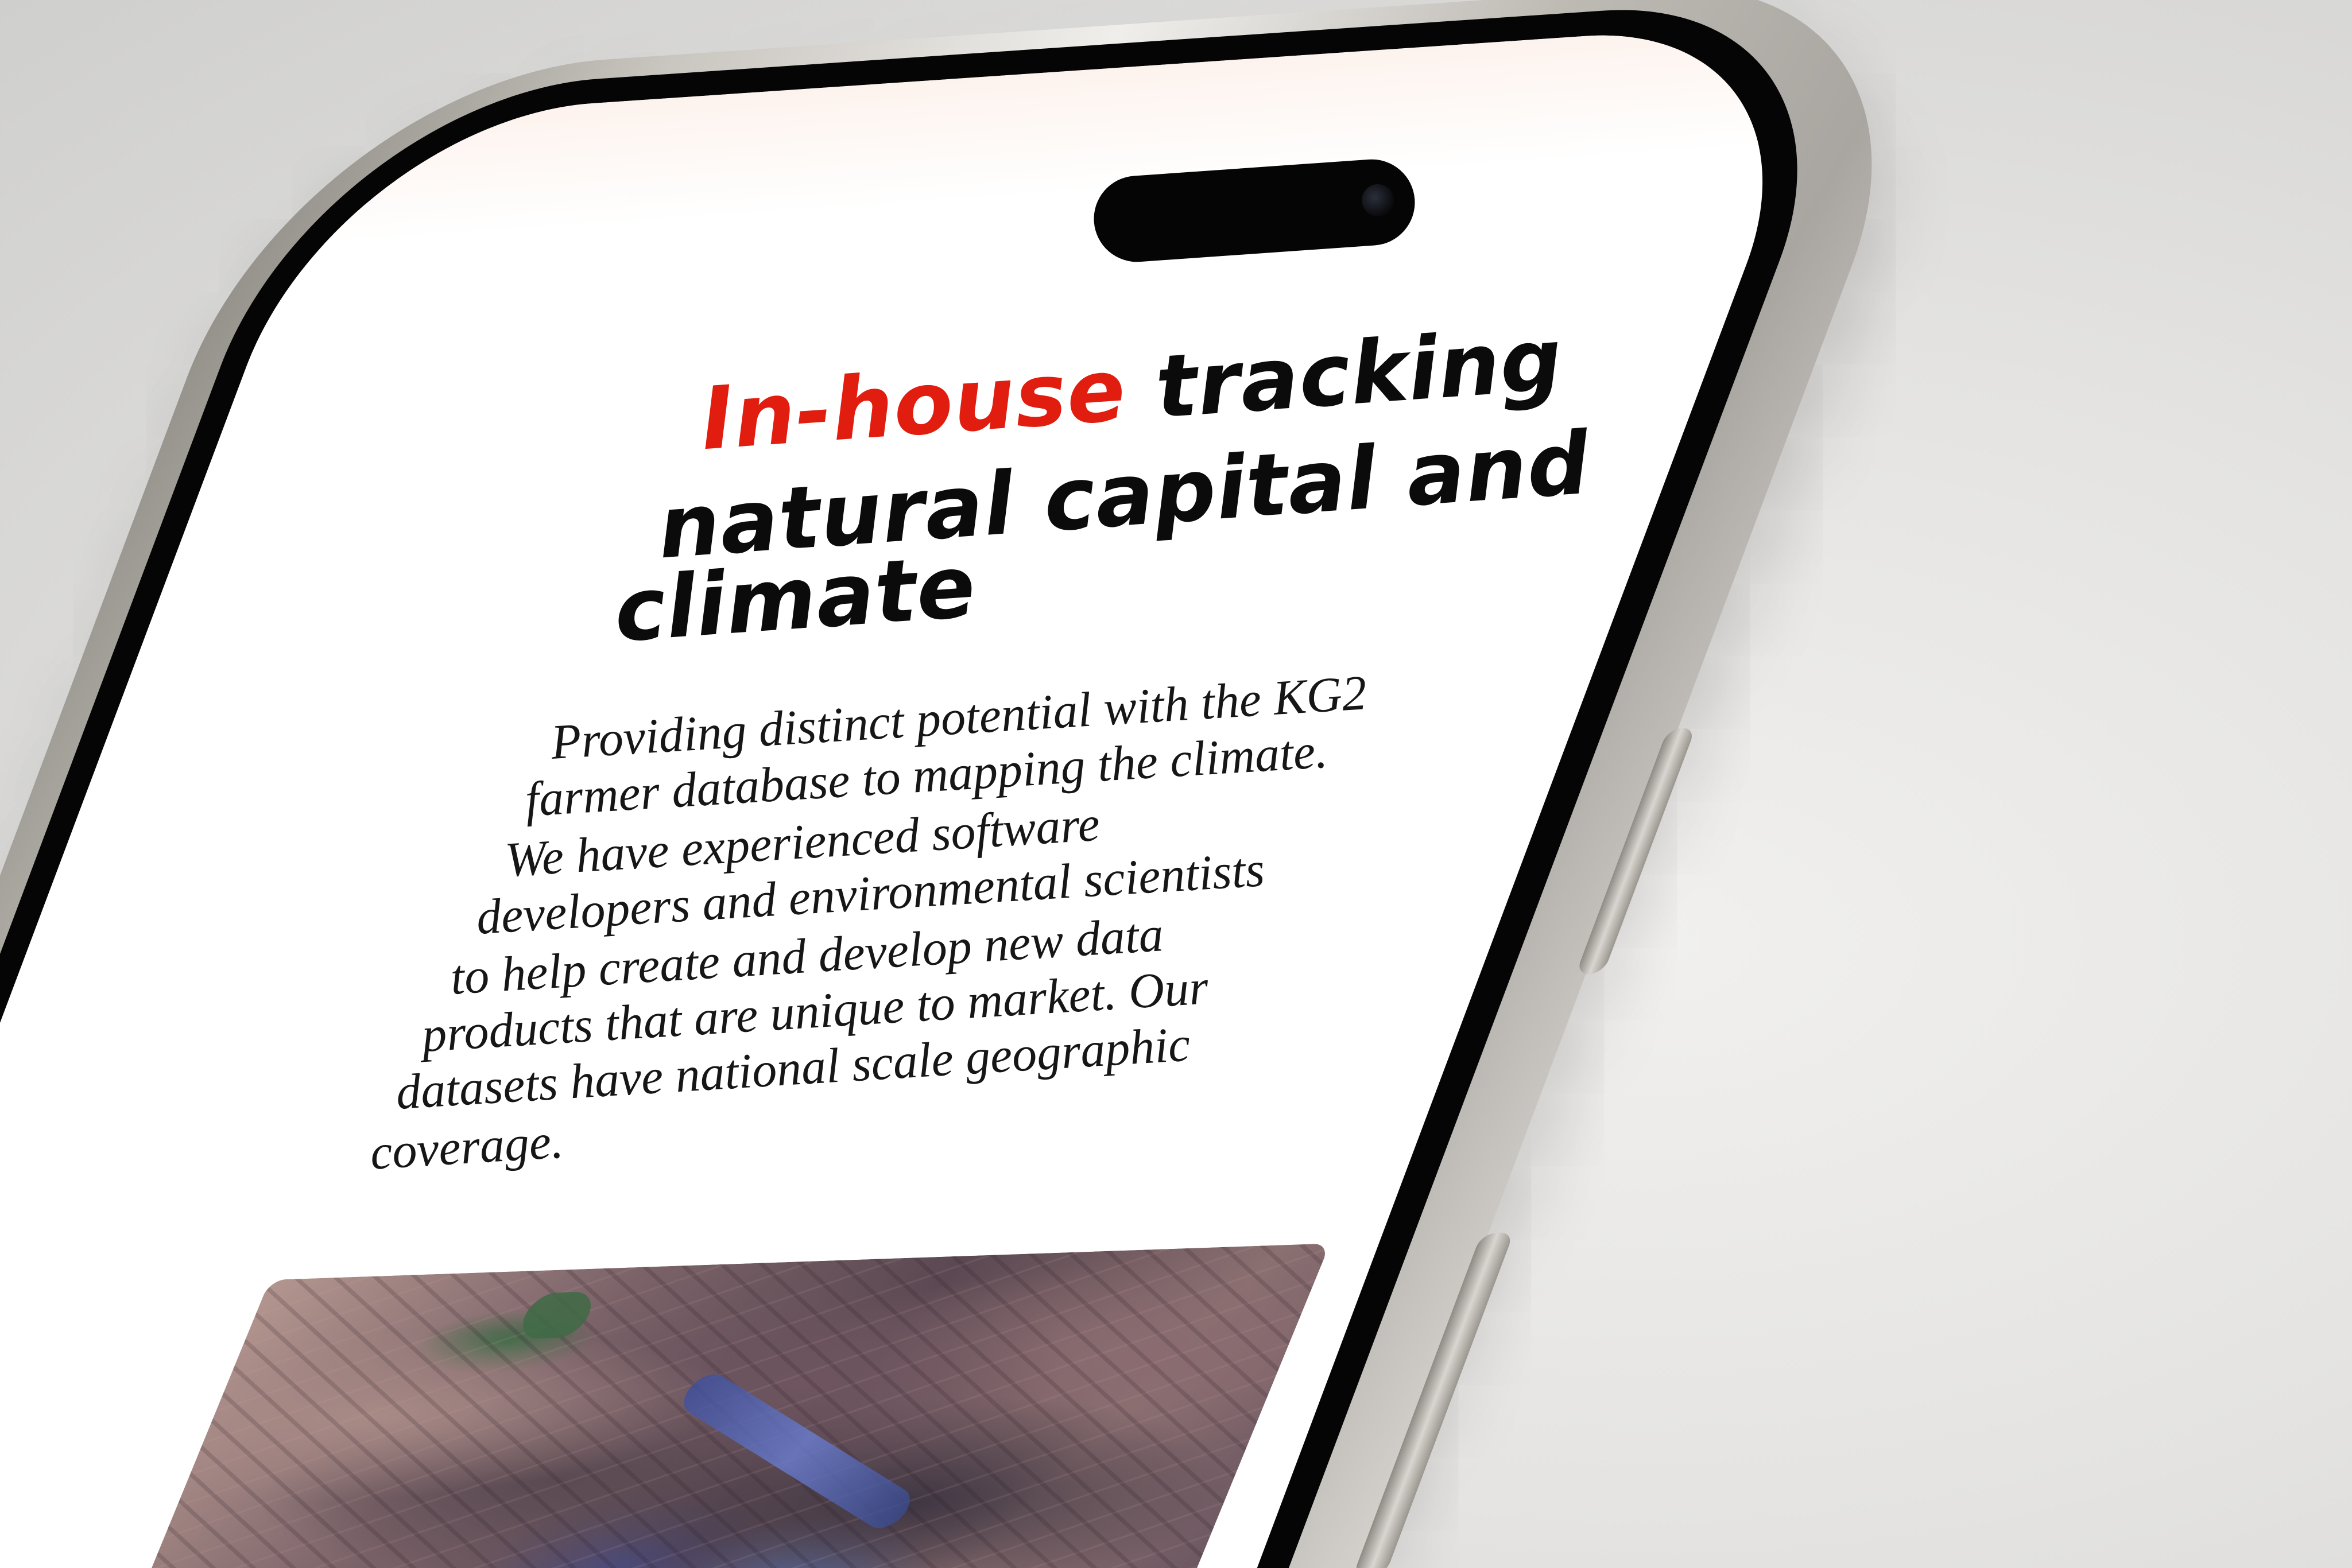 The height and width of the screenshot is (1568, 2352). What do you see at coordinates (467, 1146) in the screenshot?
I see `paragraph-line: coverage.` at bounding box center [467, 1146].